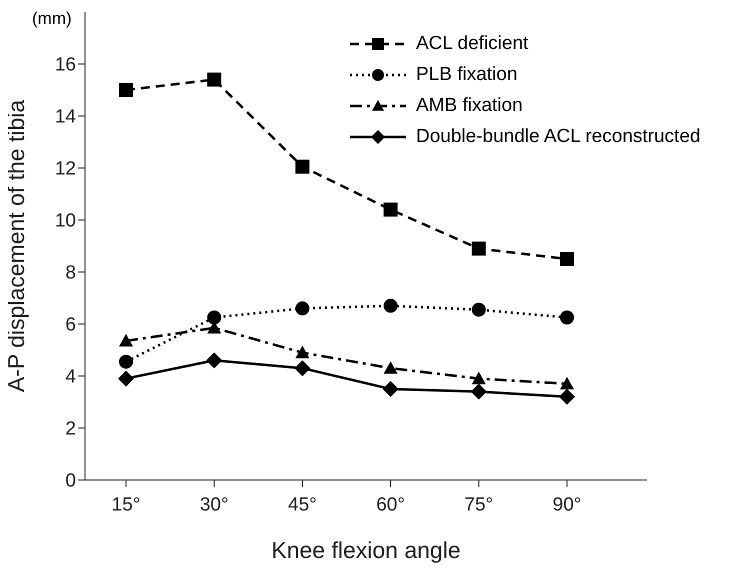  Describe the element at coordinates (390, 505) in the screenshot. I see `x-tick-label: 60°` at that location.